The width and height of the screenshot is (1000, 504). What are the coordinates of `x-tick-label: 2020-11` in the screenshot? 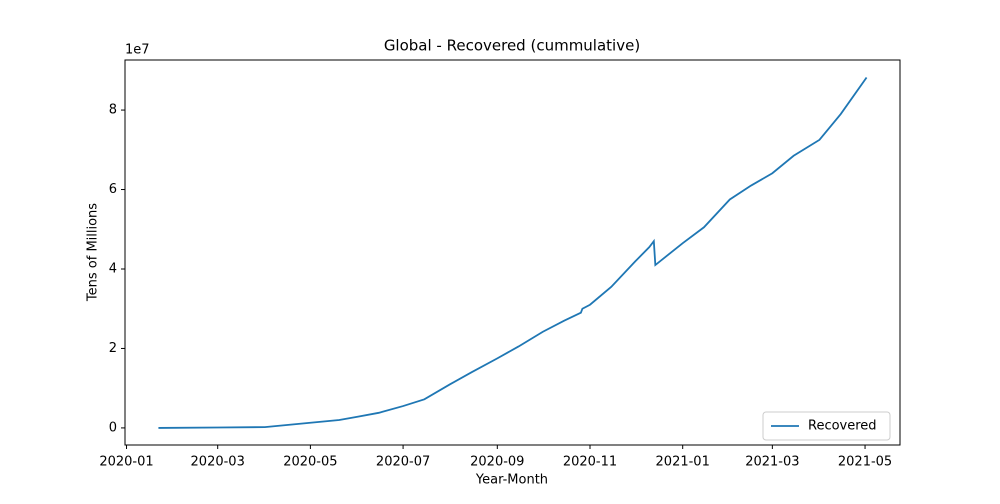 It's located at (590, 462).